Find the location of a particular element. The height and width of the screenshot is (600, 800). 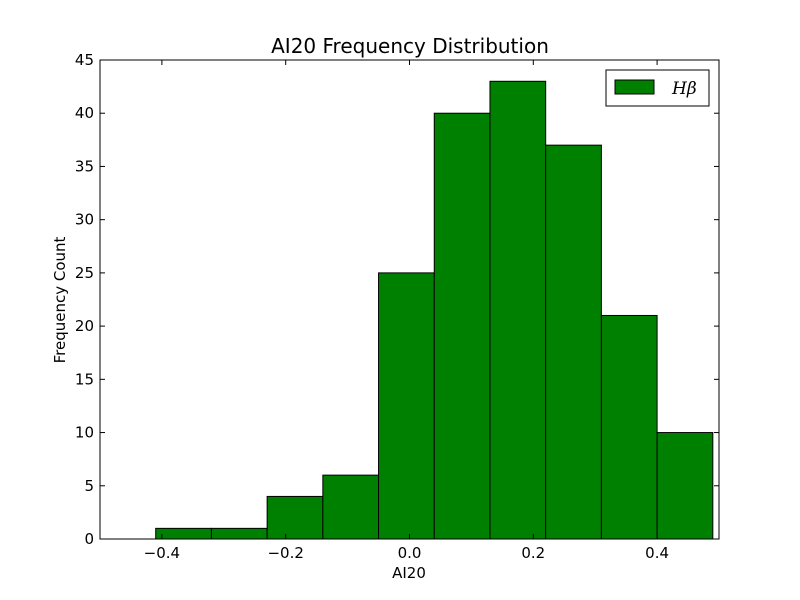

y-tick-label: 0 is located at coordinates (89, 539).